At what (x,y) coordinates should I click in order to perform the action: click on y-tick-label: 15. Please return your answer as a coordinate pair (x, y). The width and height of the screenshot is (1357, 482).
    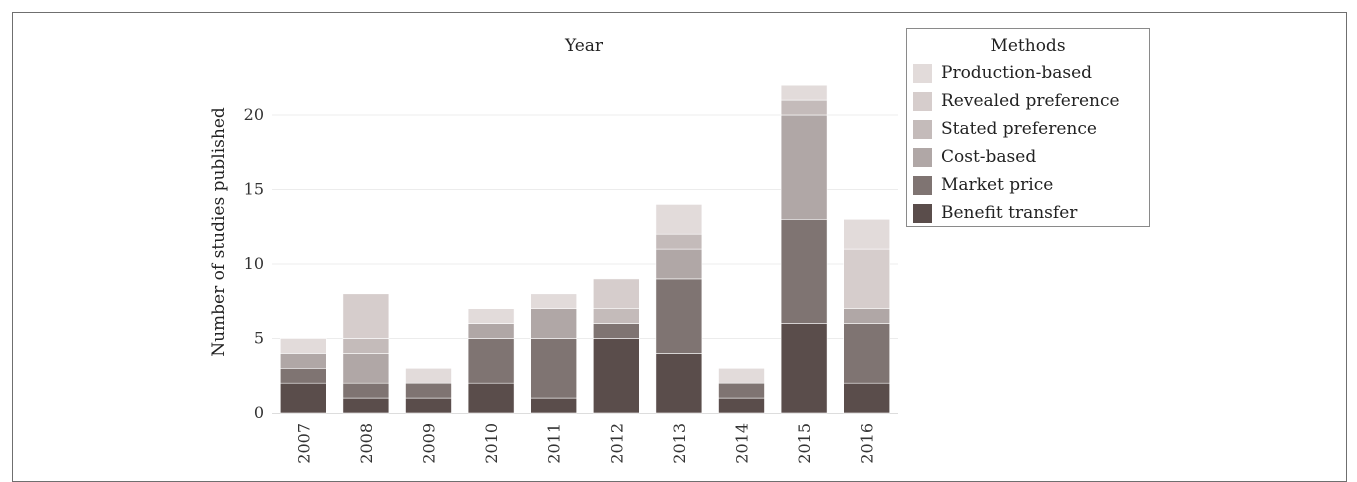
    Looking at the image, I should click on (254, 189).